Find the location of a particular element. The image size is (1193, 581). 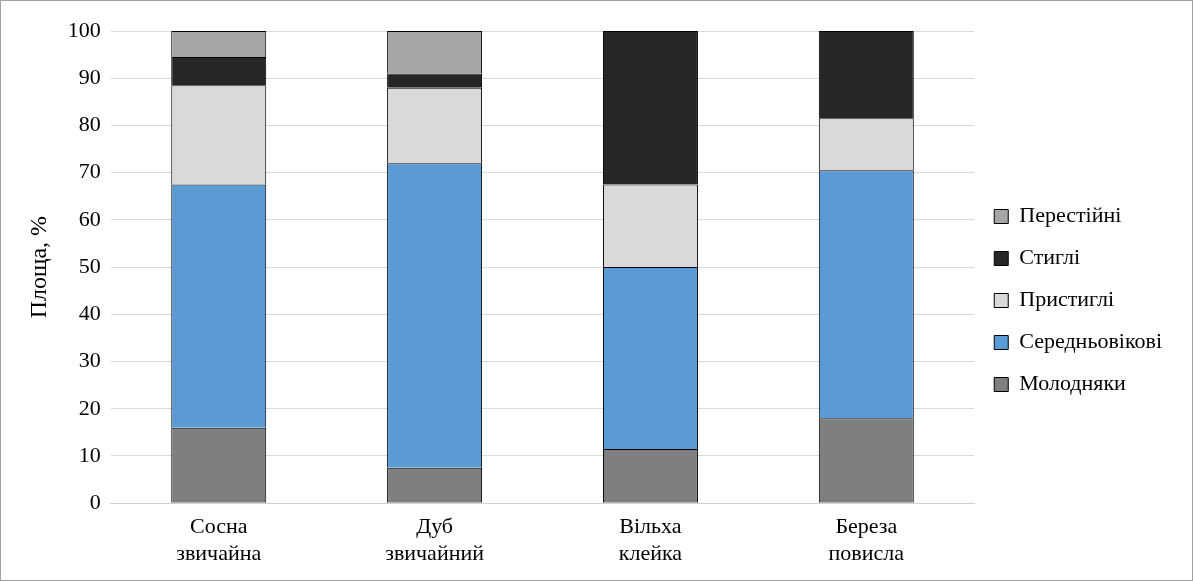

y-tick-label: 50 is located at coordinates (89, 265).